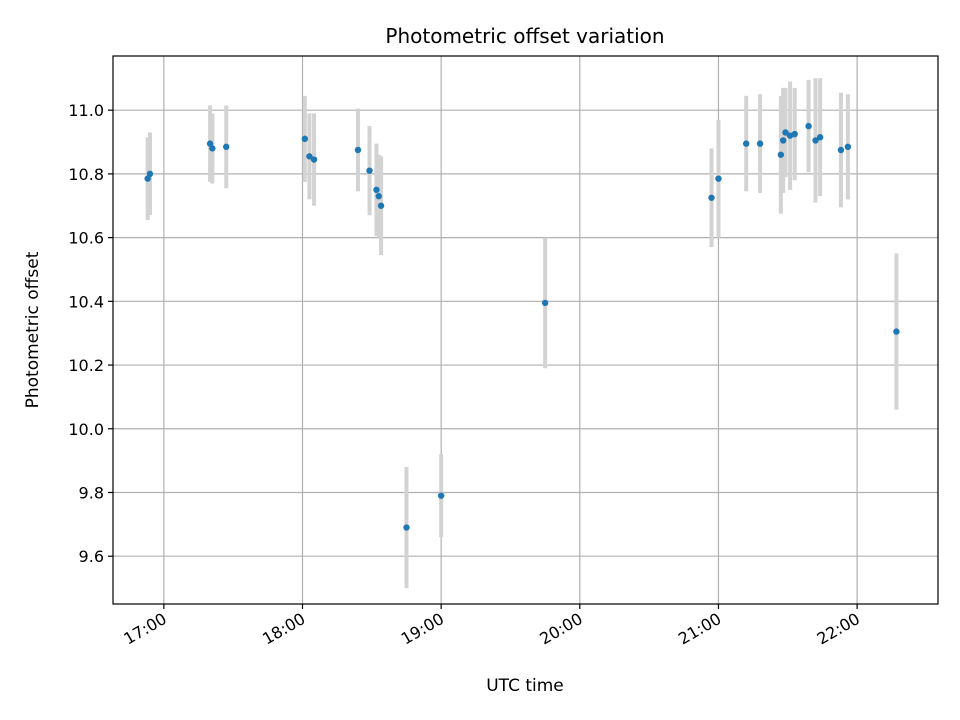 The image size is (960, 720). I want to click on x-axis-ticks: 17:00 18:00 19:00 20:00 21:00 22:00, so click(491, 626).